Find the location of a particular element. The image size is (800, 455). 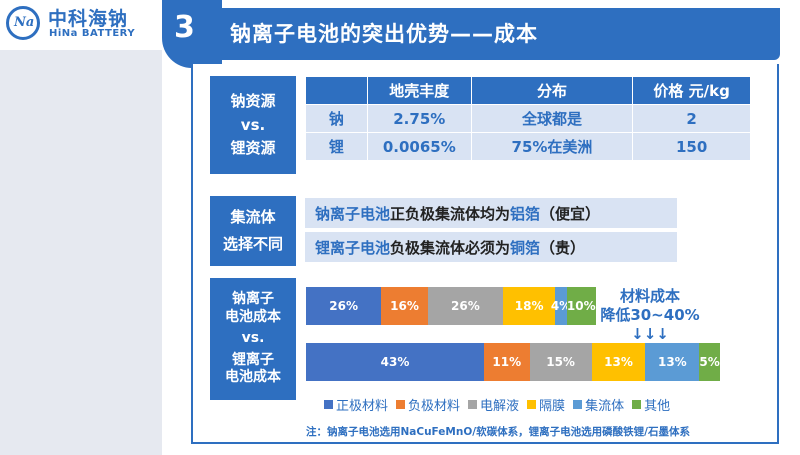

bar-segment-sodium-3: 18% is located at coordinates (529, 306).